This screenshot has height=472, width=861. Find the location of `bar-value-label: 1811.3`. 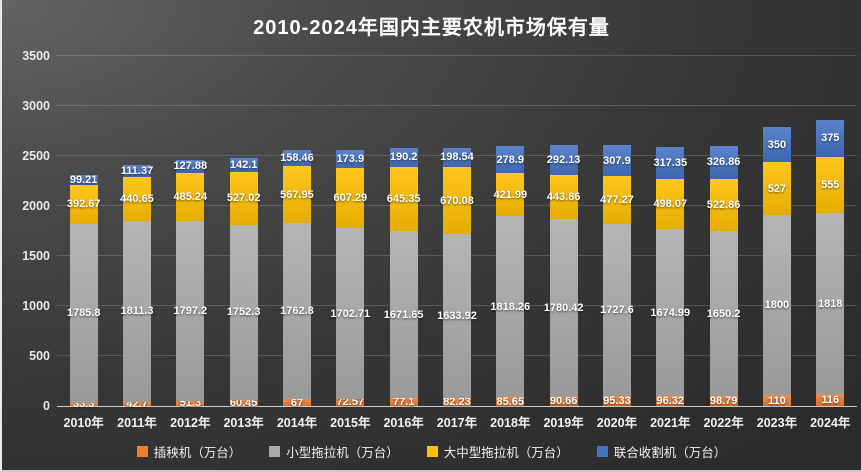

bar-value-label: 1811.3 is located at coordinates (137, 311).